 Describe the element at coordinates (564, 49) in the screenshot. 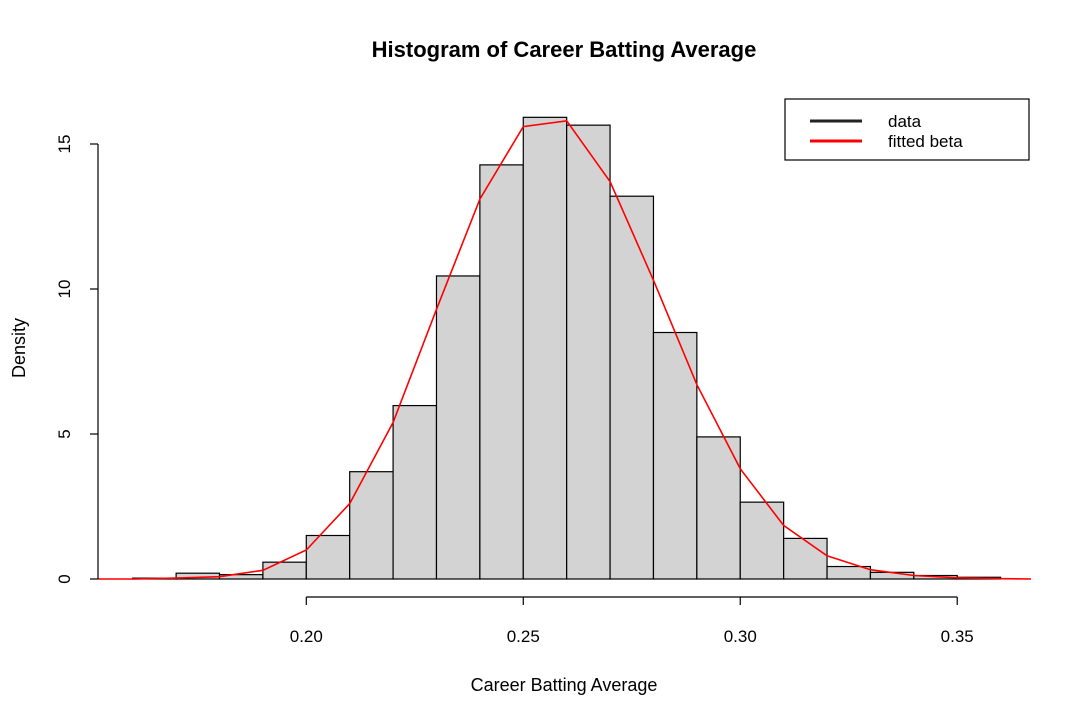

I see `chart-title: Histogram of Career Batting Average` at that location.